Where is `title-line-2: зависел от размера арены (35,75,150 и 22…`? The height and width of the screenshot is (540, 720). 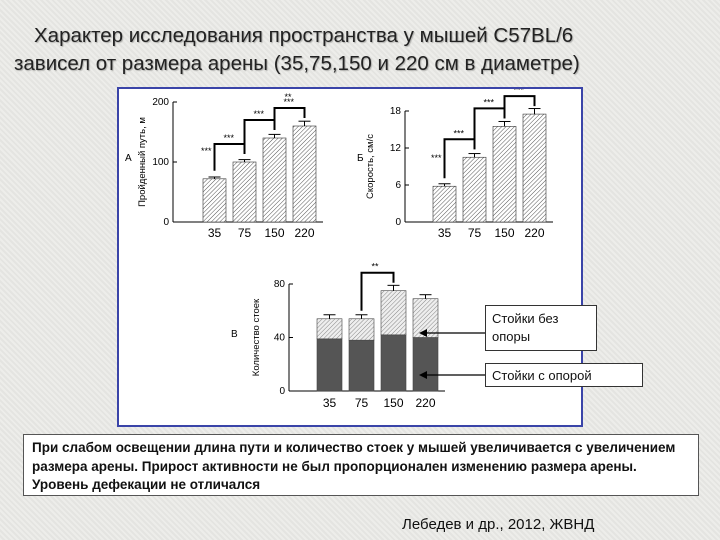 title-line-2: зависел от размера арены (35,75,150 и 22… is located at coordinates (297, 63).